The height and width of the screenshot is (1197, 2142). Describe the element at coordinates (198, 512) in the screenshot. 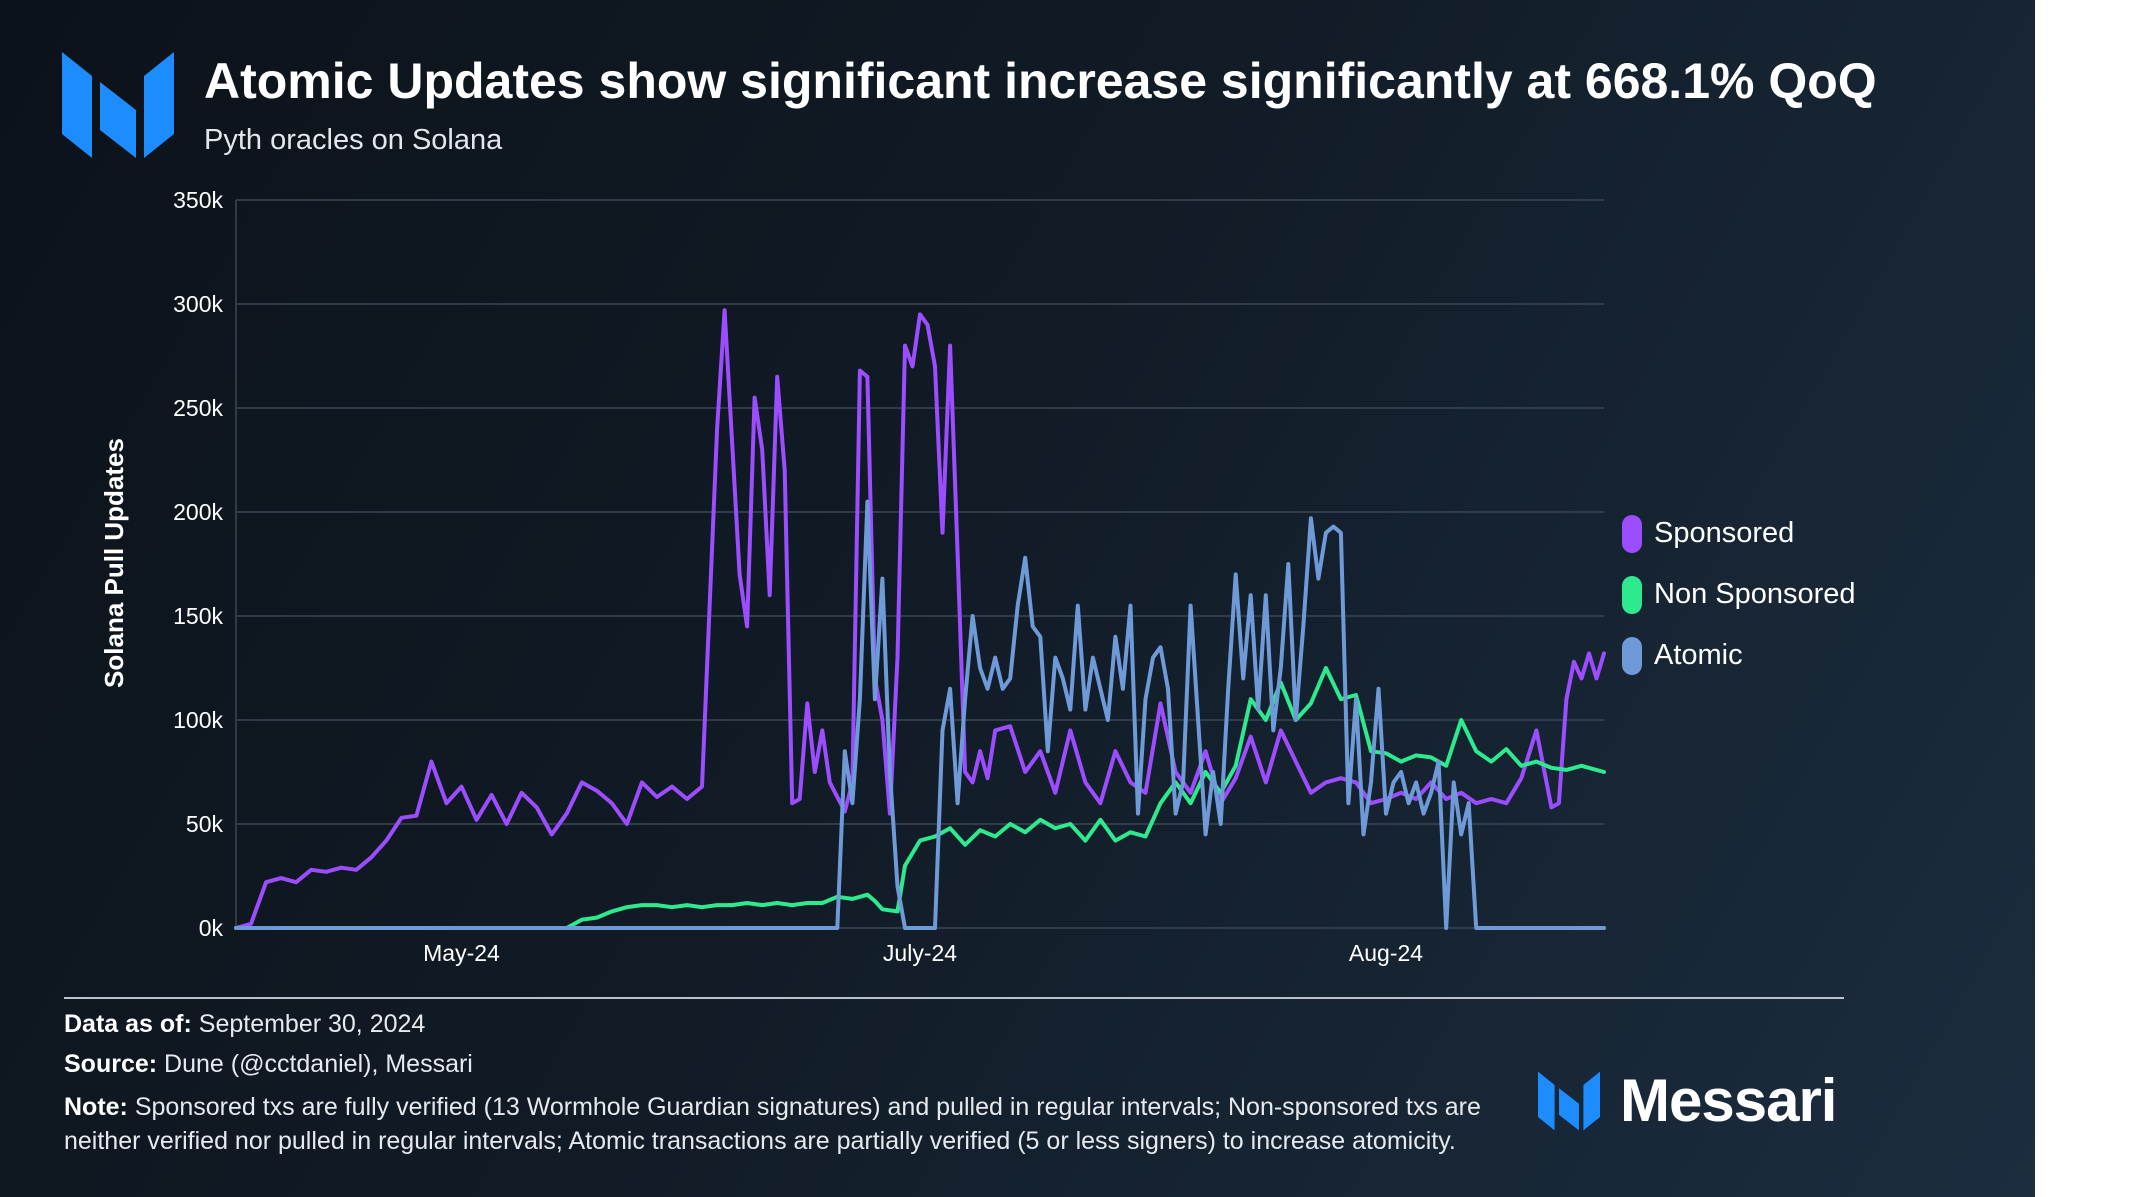

I see `y-tick-label: 200k` at that location.